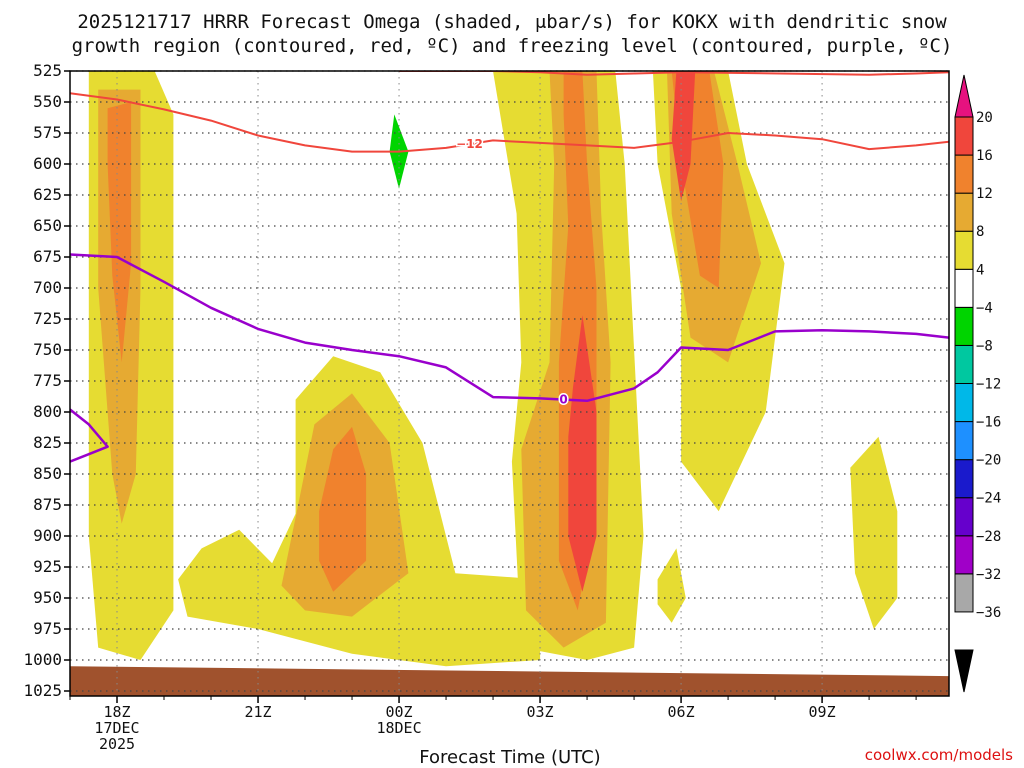 This screenshot has width=1024, height=768. Describe the element at coordinates (509, 122) in the screenshot. I see `dendritic-contour-minus12` at that location.